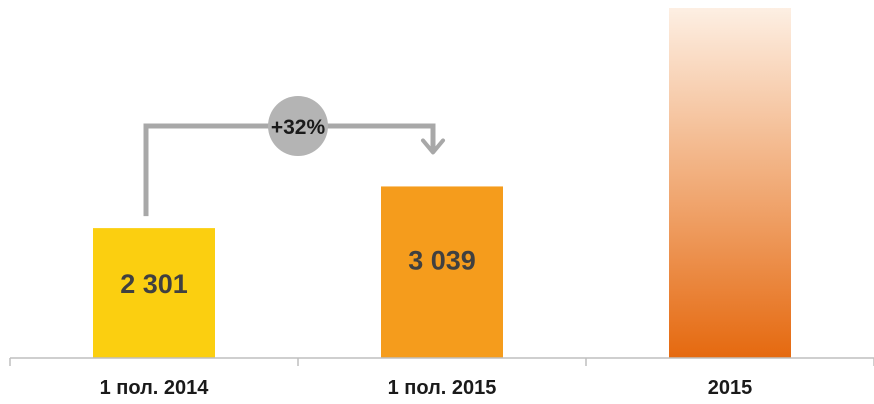 The image size is (874, 404). Describe the element at coordinates (154, 284) in the screenshot. I see `value-label-1: 2 301` at that location.